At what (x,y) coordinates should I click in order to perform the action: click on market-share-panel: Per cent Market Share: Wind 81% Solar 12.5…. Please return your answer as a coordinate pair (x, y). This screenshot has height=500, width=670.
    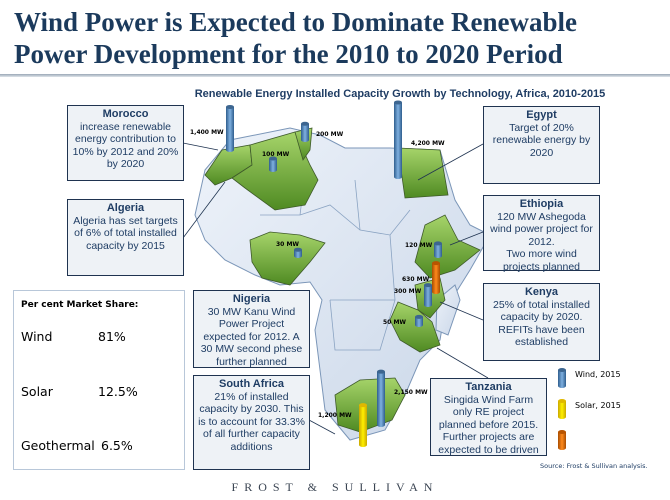
    Looking at the image, I should click on (99, 380).